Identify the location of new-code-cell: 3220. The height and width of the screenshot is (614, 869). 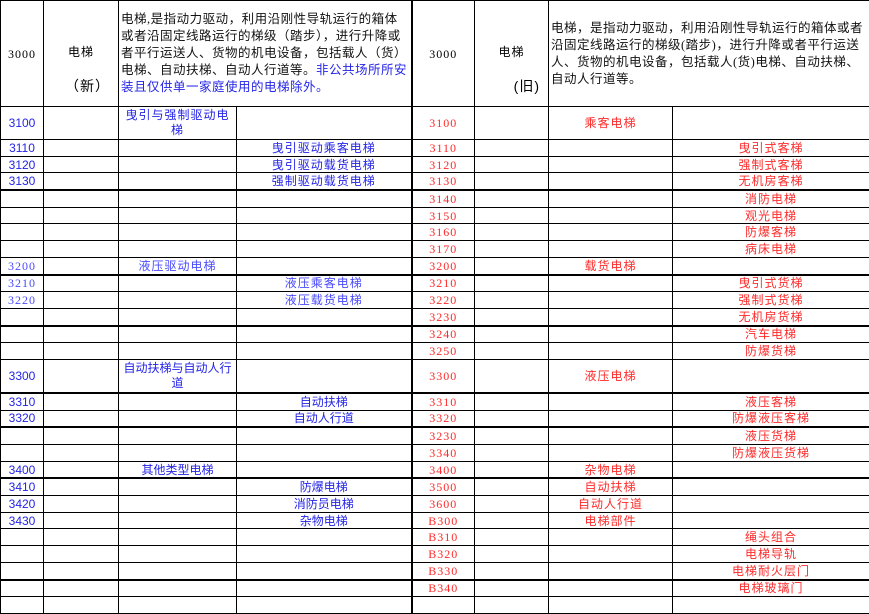
(22, 300).